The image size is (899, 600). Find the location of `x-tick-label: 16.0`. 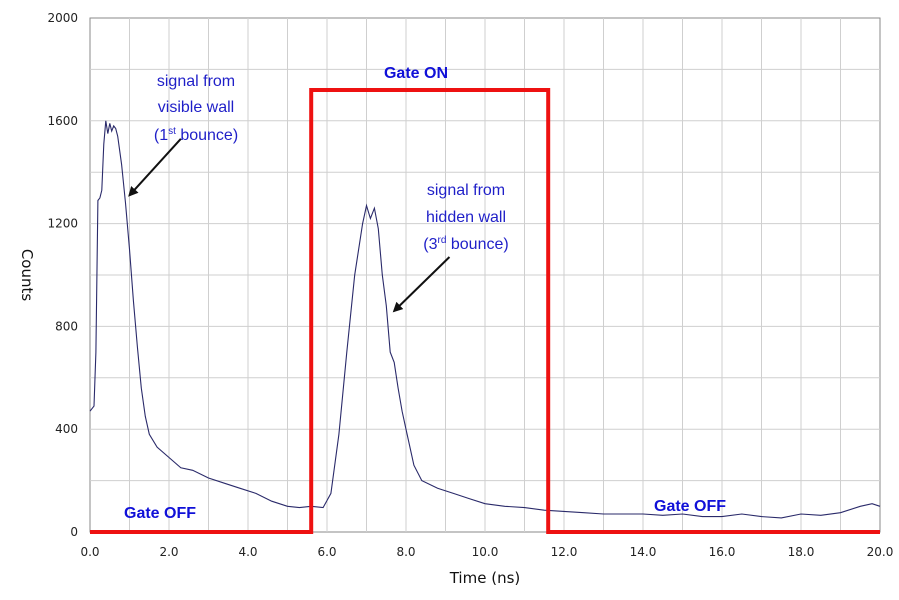

x-tick-label: 16.0 is located at coordinates (722, 552).